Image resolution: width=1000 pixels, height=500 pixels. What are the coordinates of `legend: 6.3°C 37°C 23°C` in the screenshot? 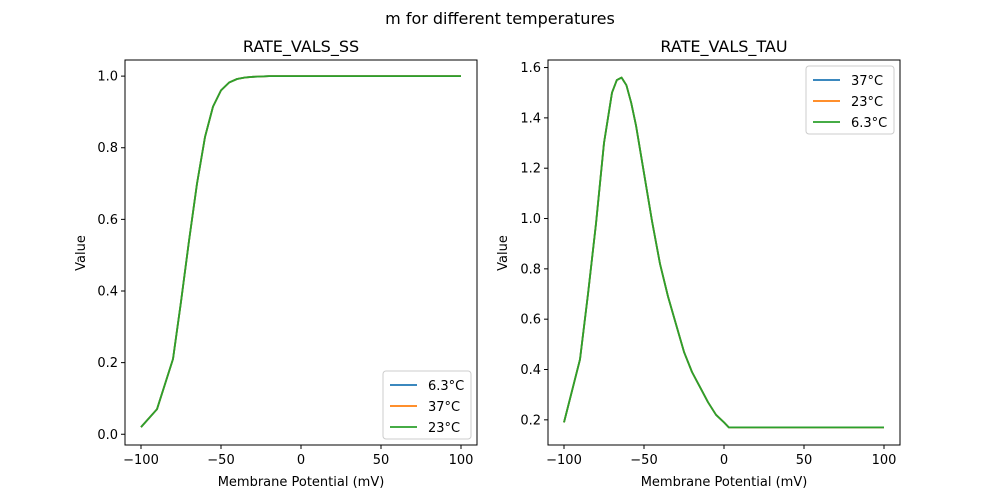 It's located at (427, 405).